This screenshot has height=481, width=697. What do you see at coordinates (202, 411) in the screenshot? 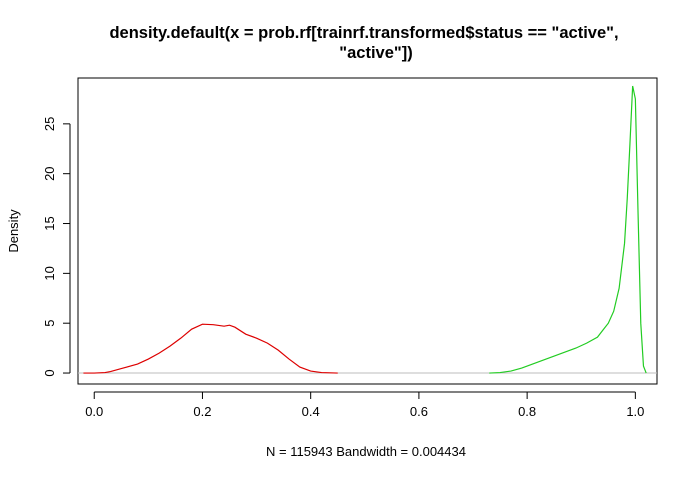
I see `x-tick-label: 0.2` at bounding box center [202, 411].